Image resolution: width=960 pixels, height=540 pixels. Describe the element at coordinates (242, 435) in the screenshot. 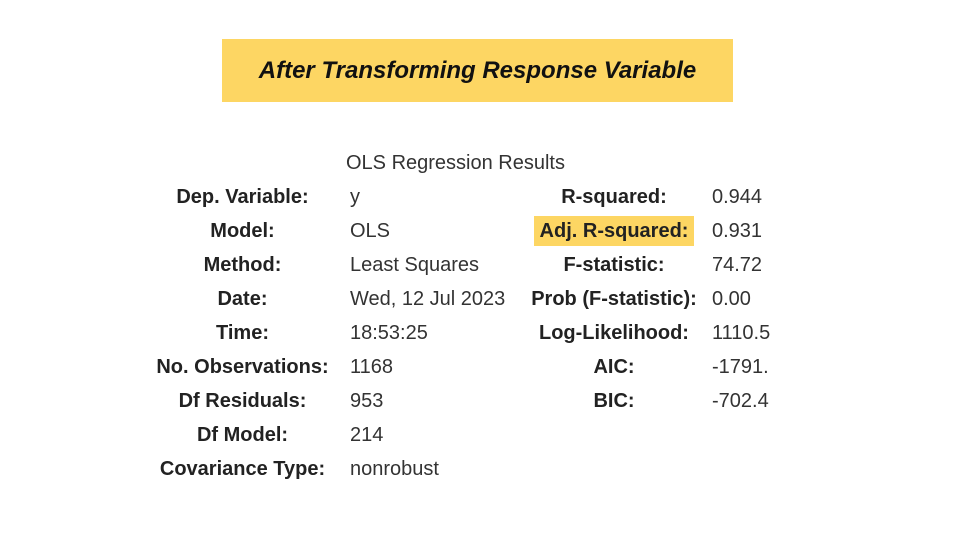

I see `row-label-left: Df Model:` at that location.